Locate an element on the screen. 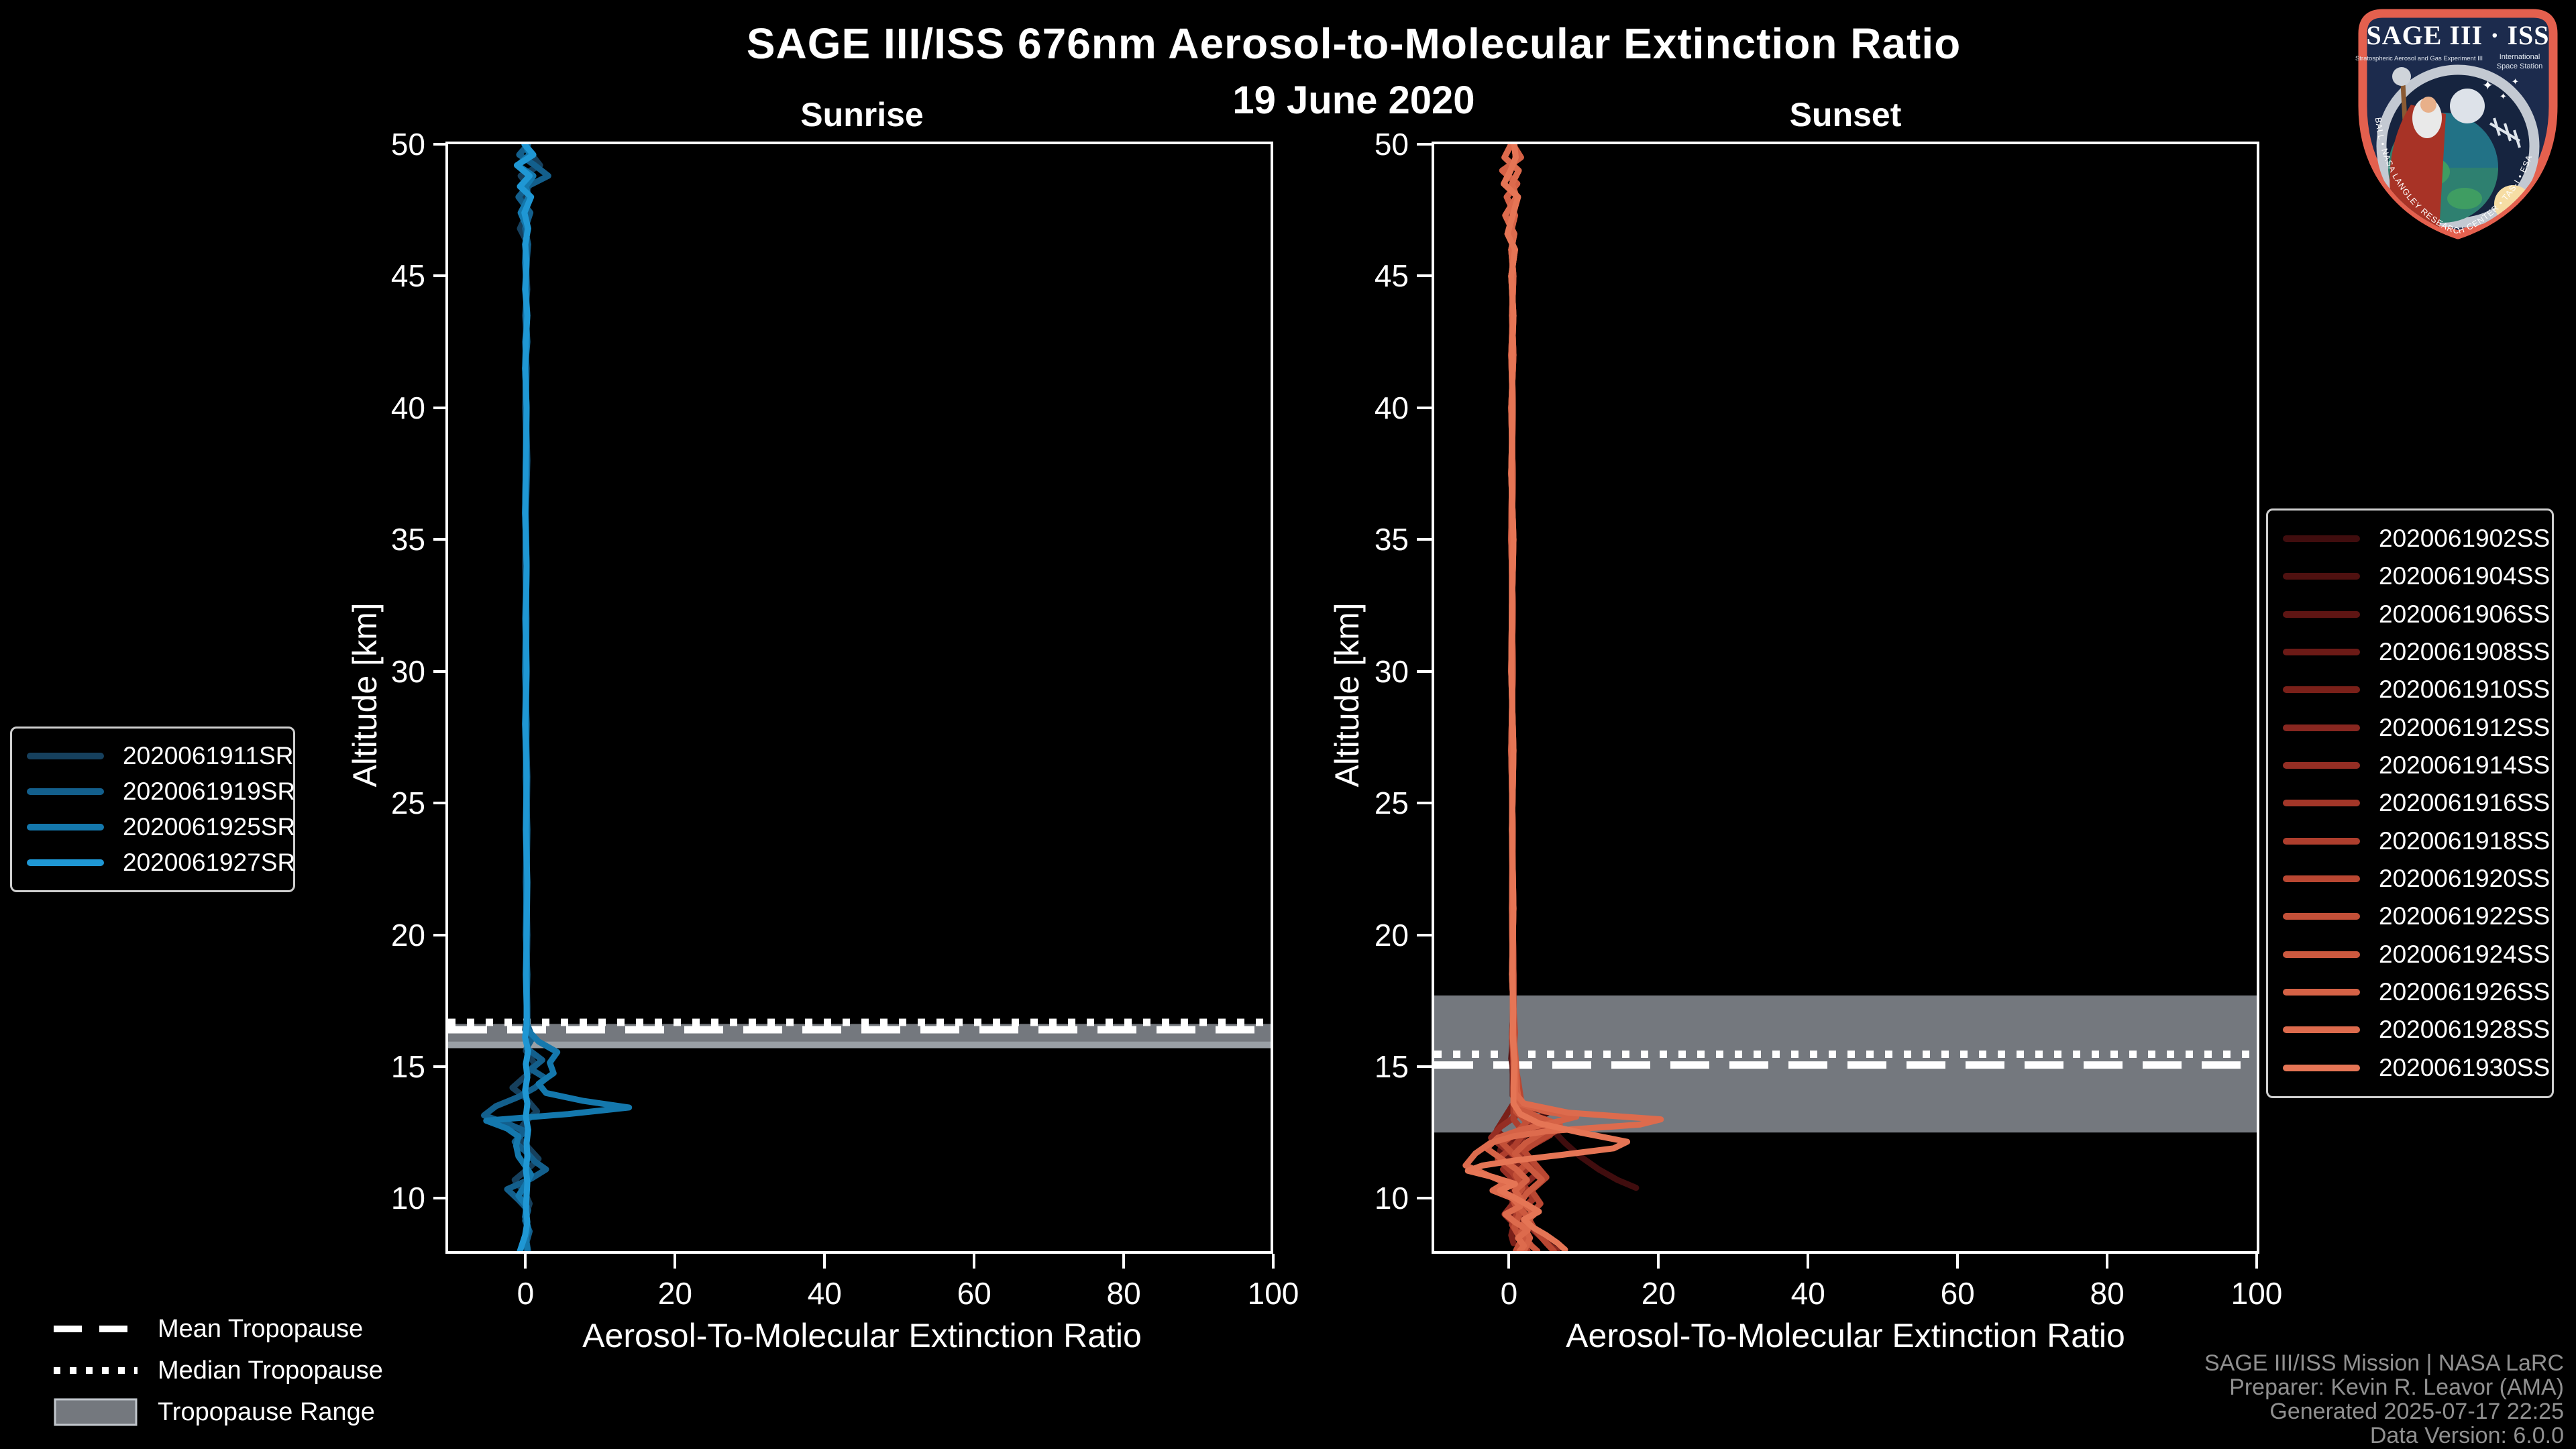 This screenshot has height=1449, width=2576. legend-item: 2020061904SS is located at coordinates (2416, 576).